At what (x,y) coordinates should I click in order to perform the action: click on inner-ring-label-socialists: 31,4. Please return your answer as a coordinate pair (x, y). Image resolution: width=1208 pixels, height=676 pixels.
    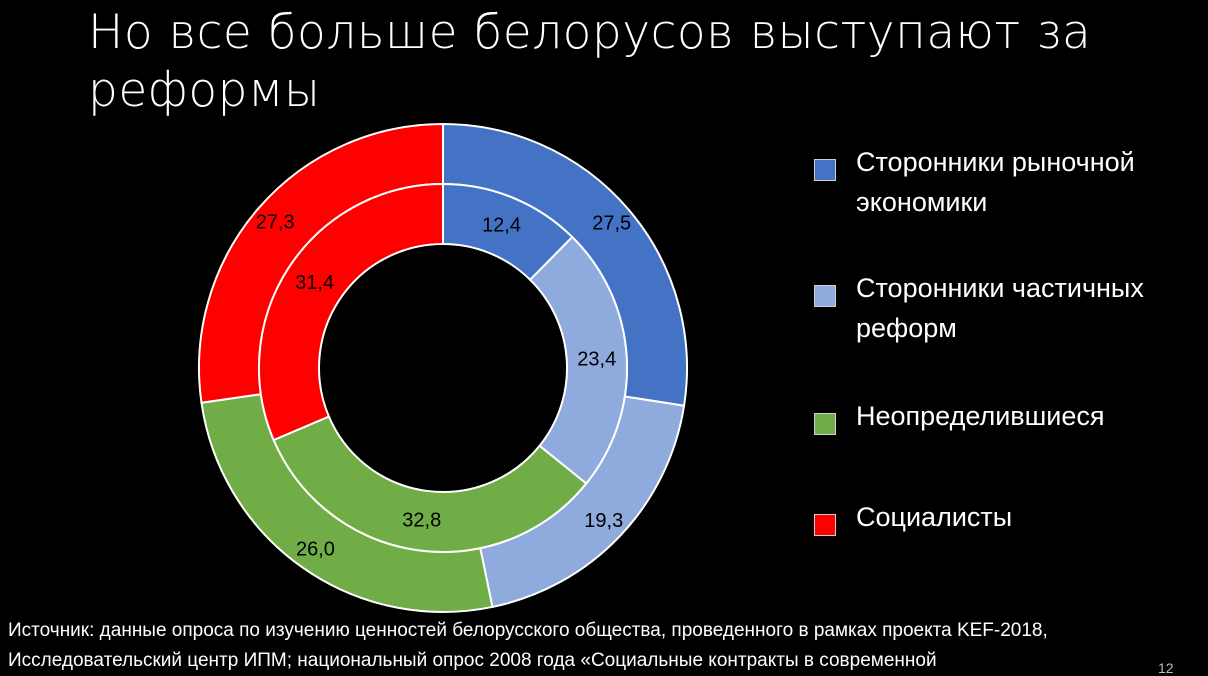
    Looking at the image, I should click on (314, 283).